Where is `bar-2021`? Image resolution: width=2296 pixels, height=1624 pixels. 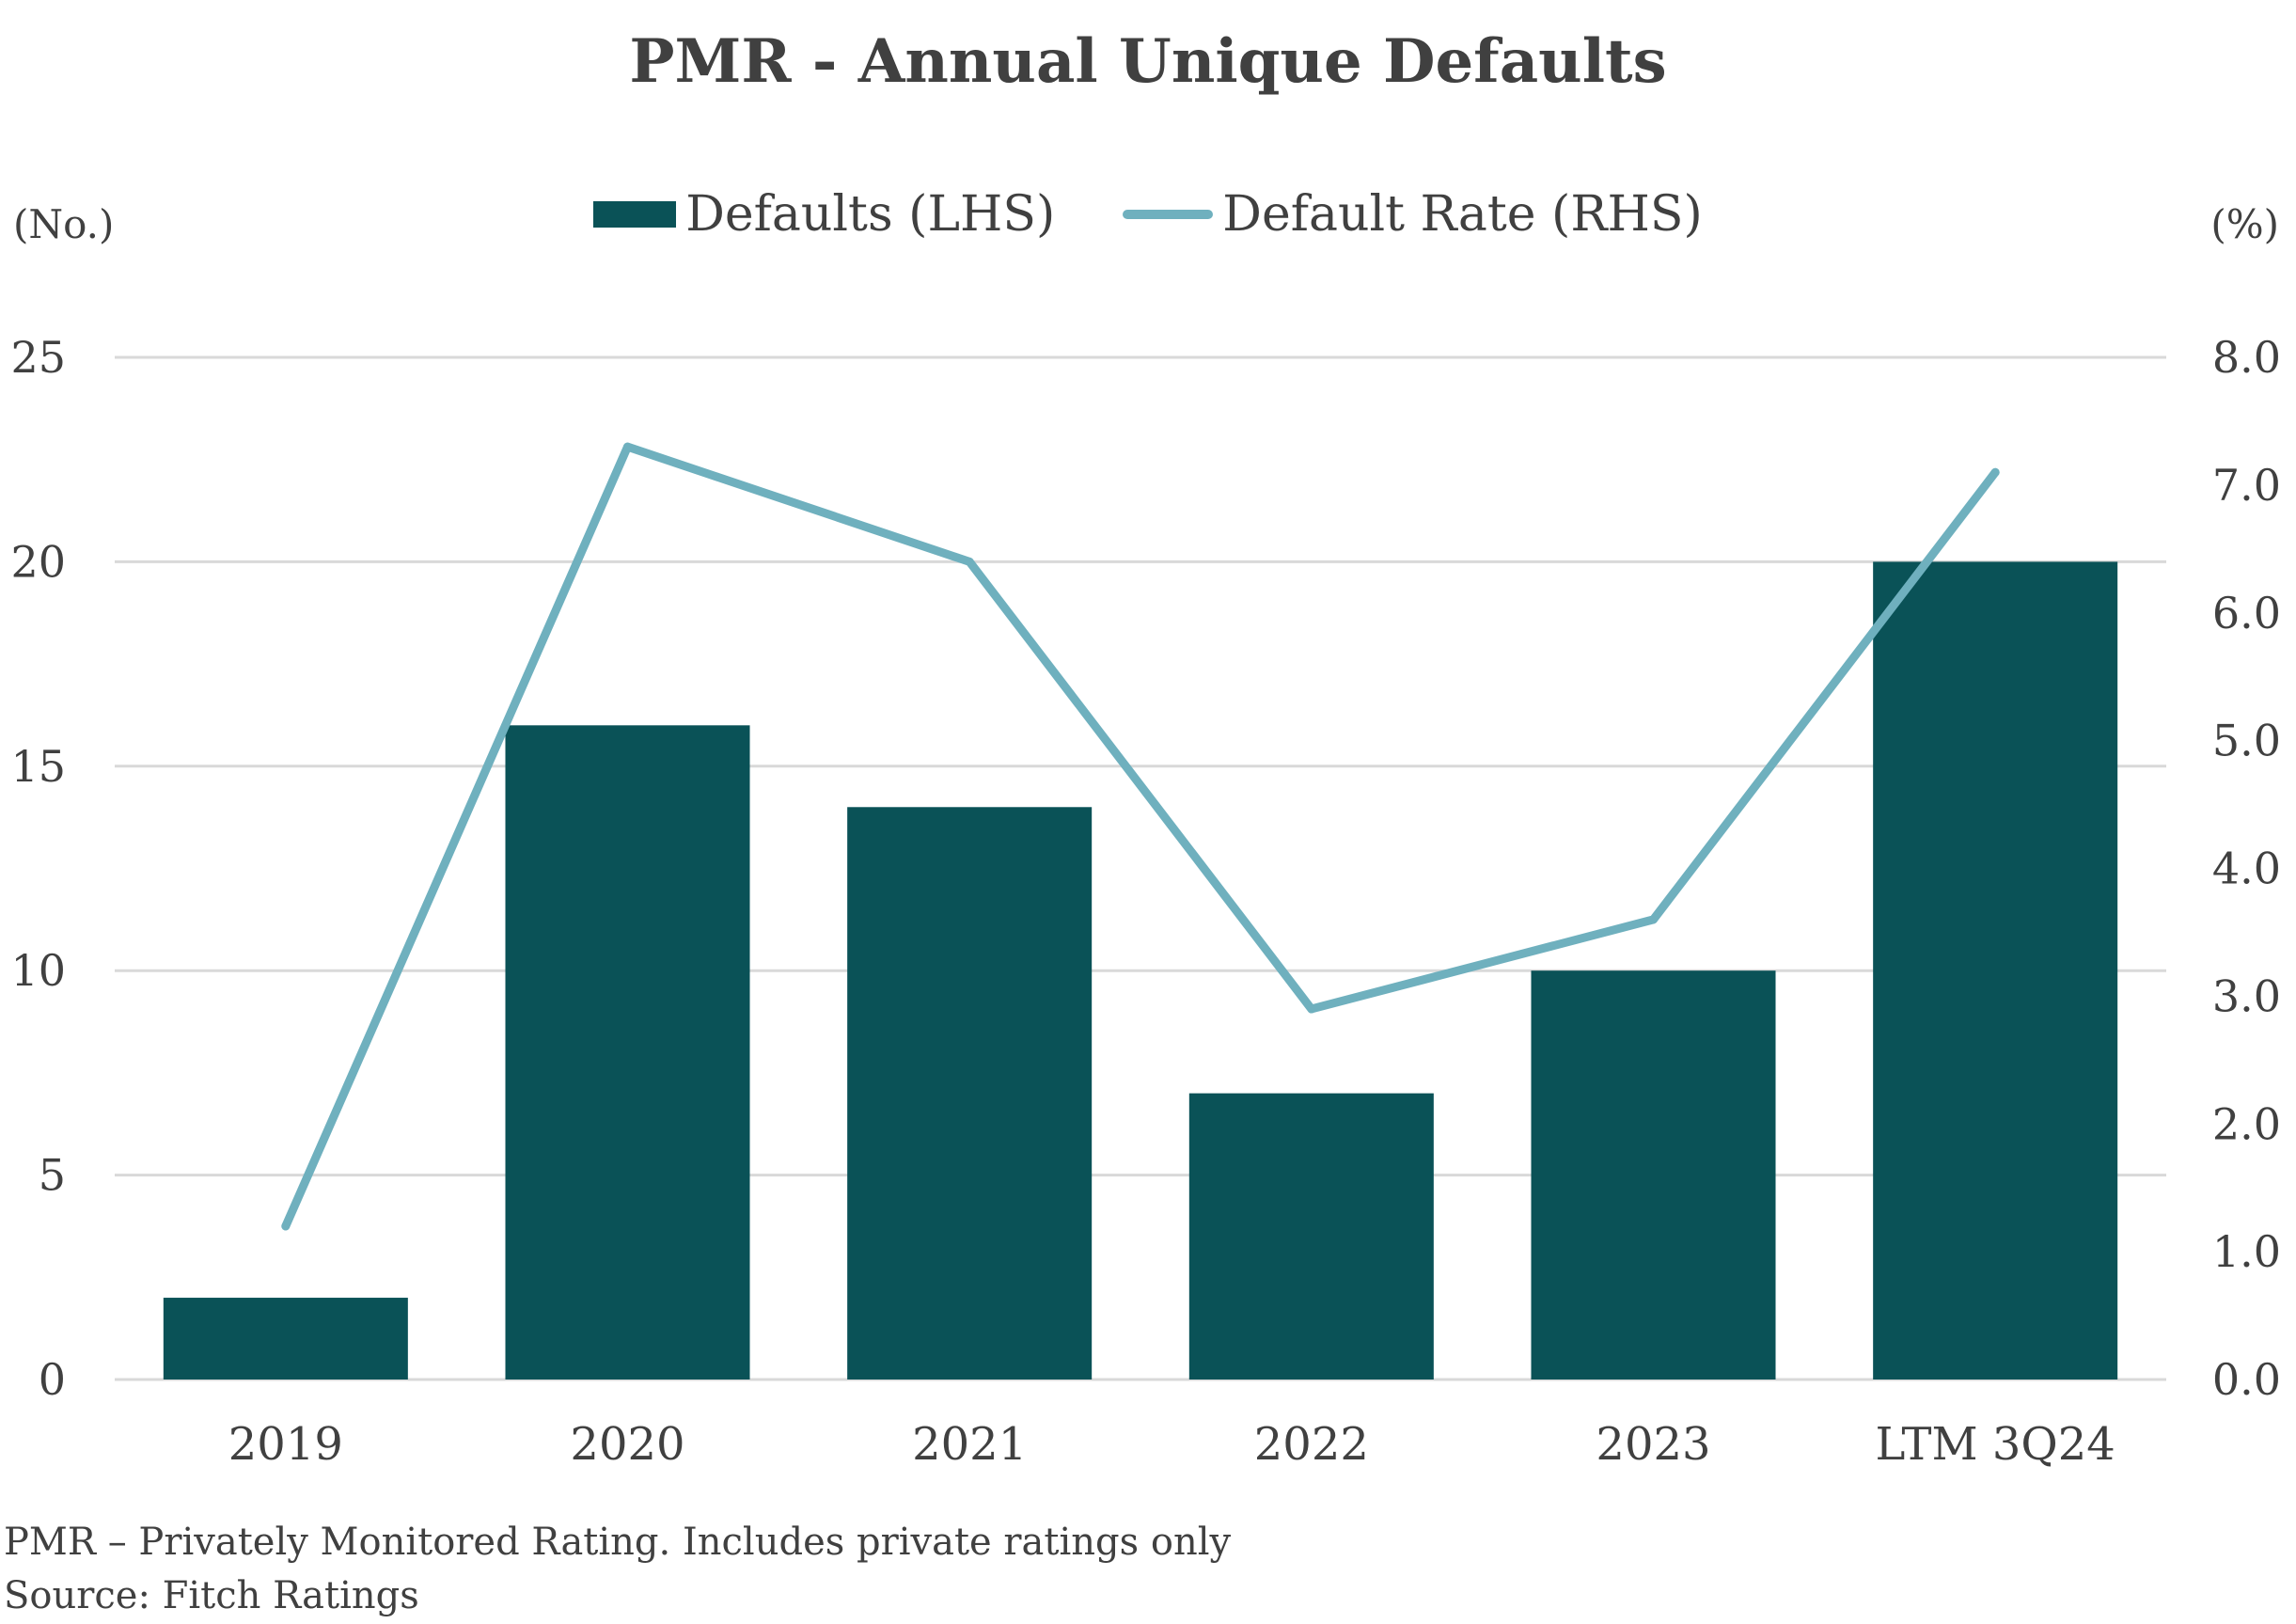
bar-2021 is located at coordinates (970, 1093).